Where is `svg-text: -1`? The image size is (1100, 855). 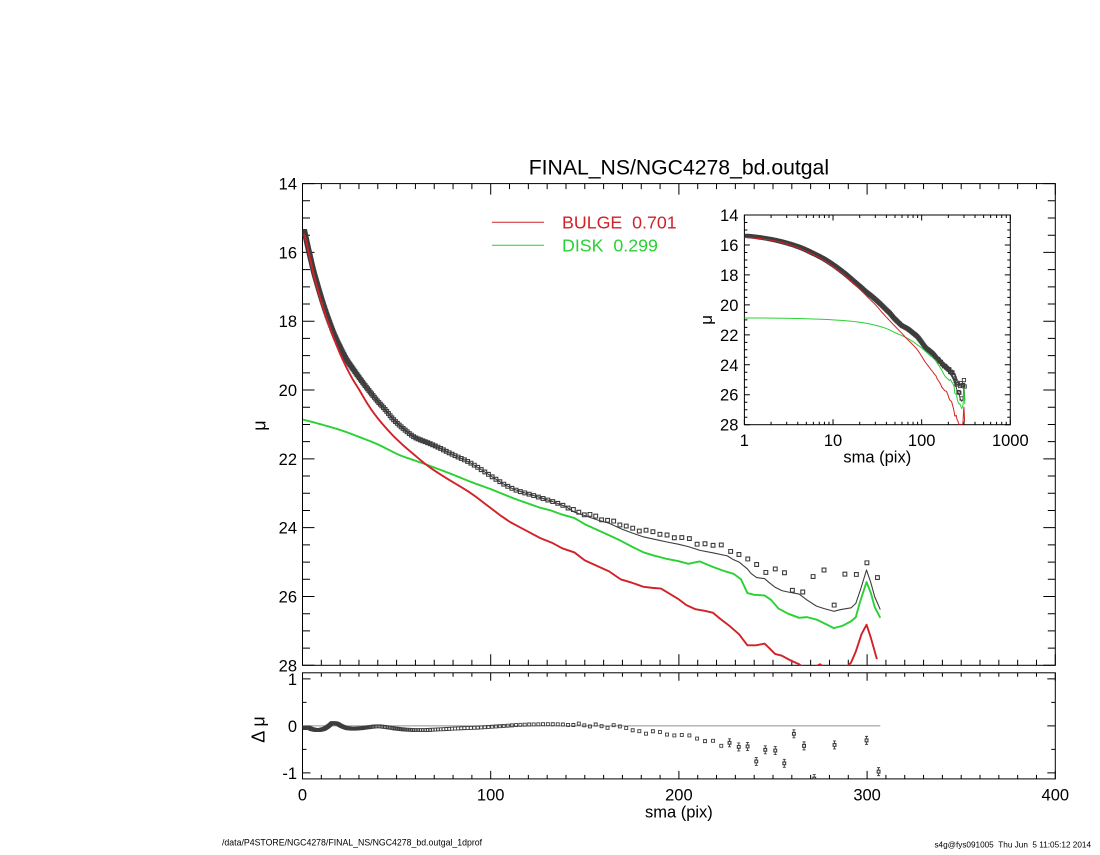
svg-text: -1 is located at coordinates (289, 774).